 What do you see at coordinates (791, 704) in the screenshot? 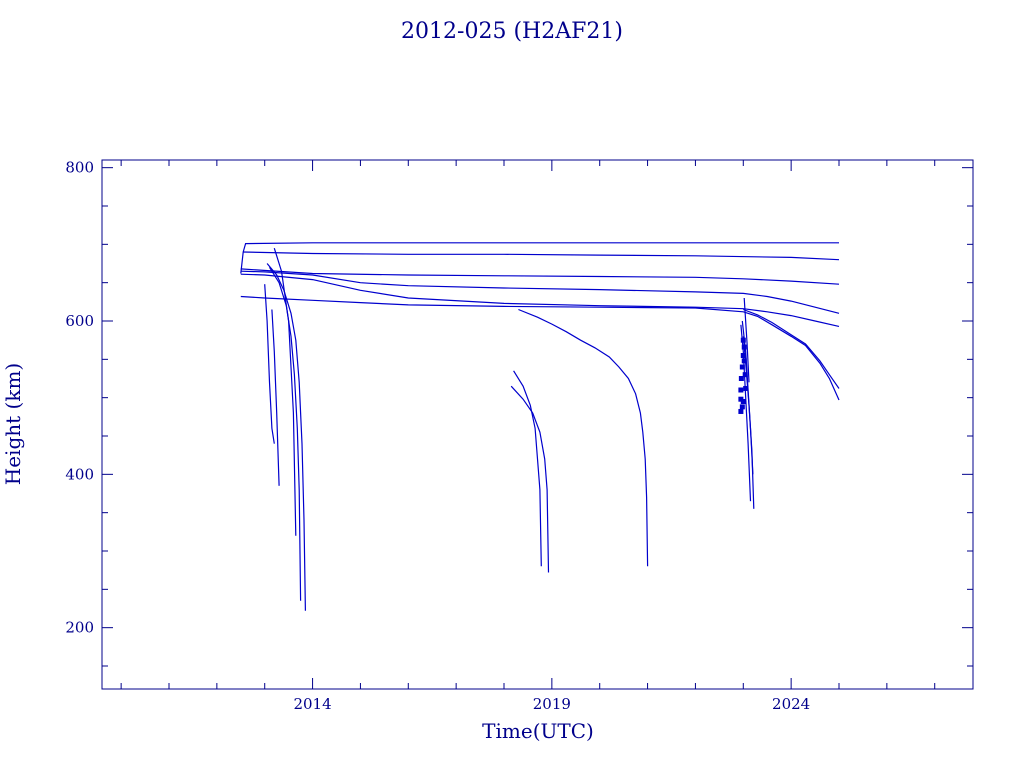
I see `x-tick-label: 2024` at bounding box center [791, 704].